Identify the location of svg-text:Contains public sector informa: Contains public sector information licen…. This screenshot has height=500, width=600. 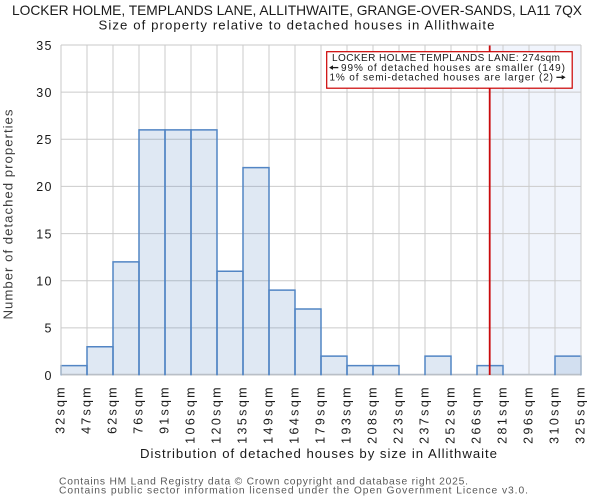
(293, 490).